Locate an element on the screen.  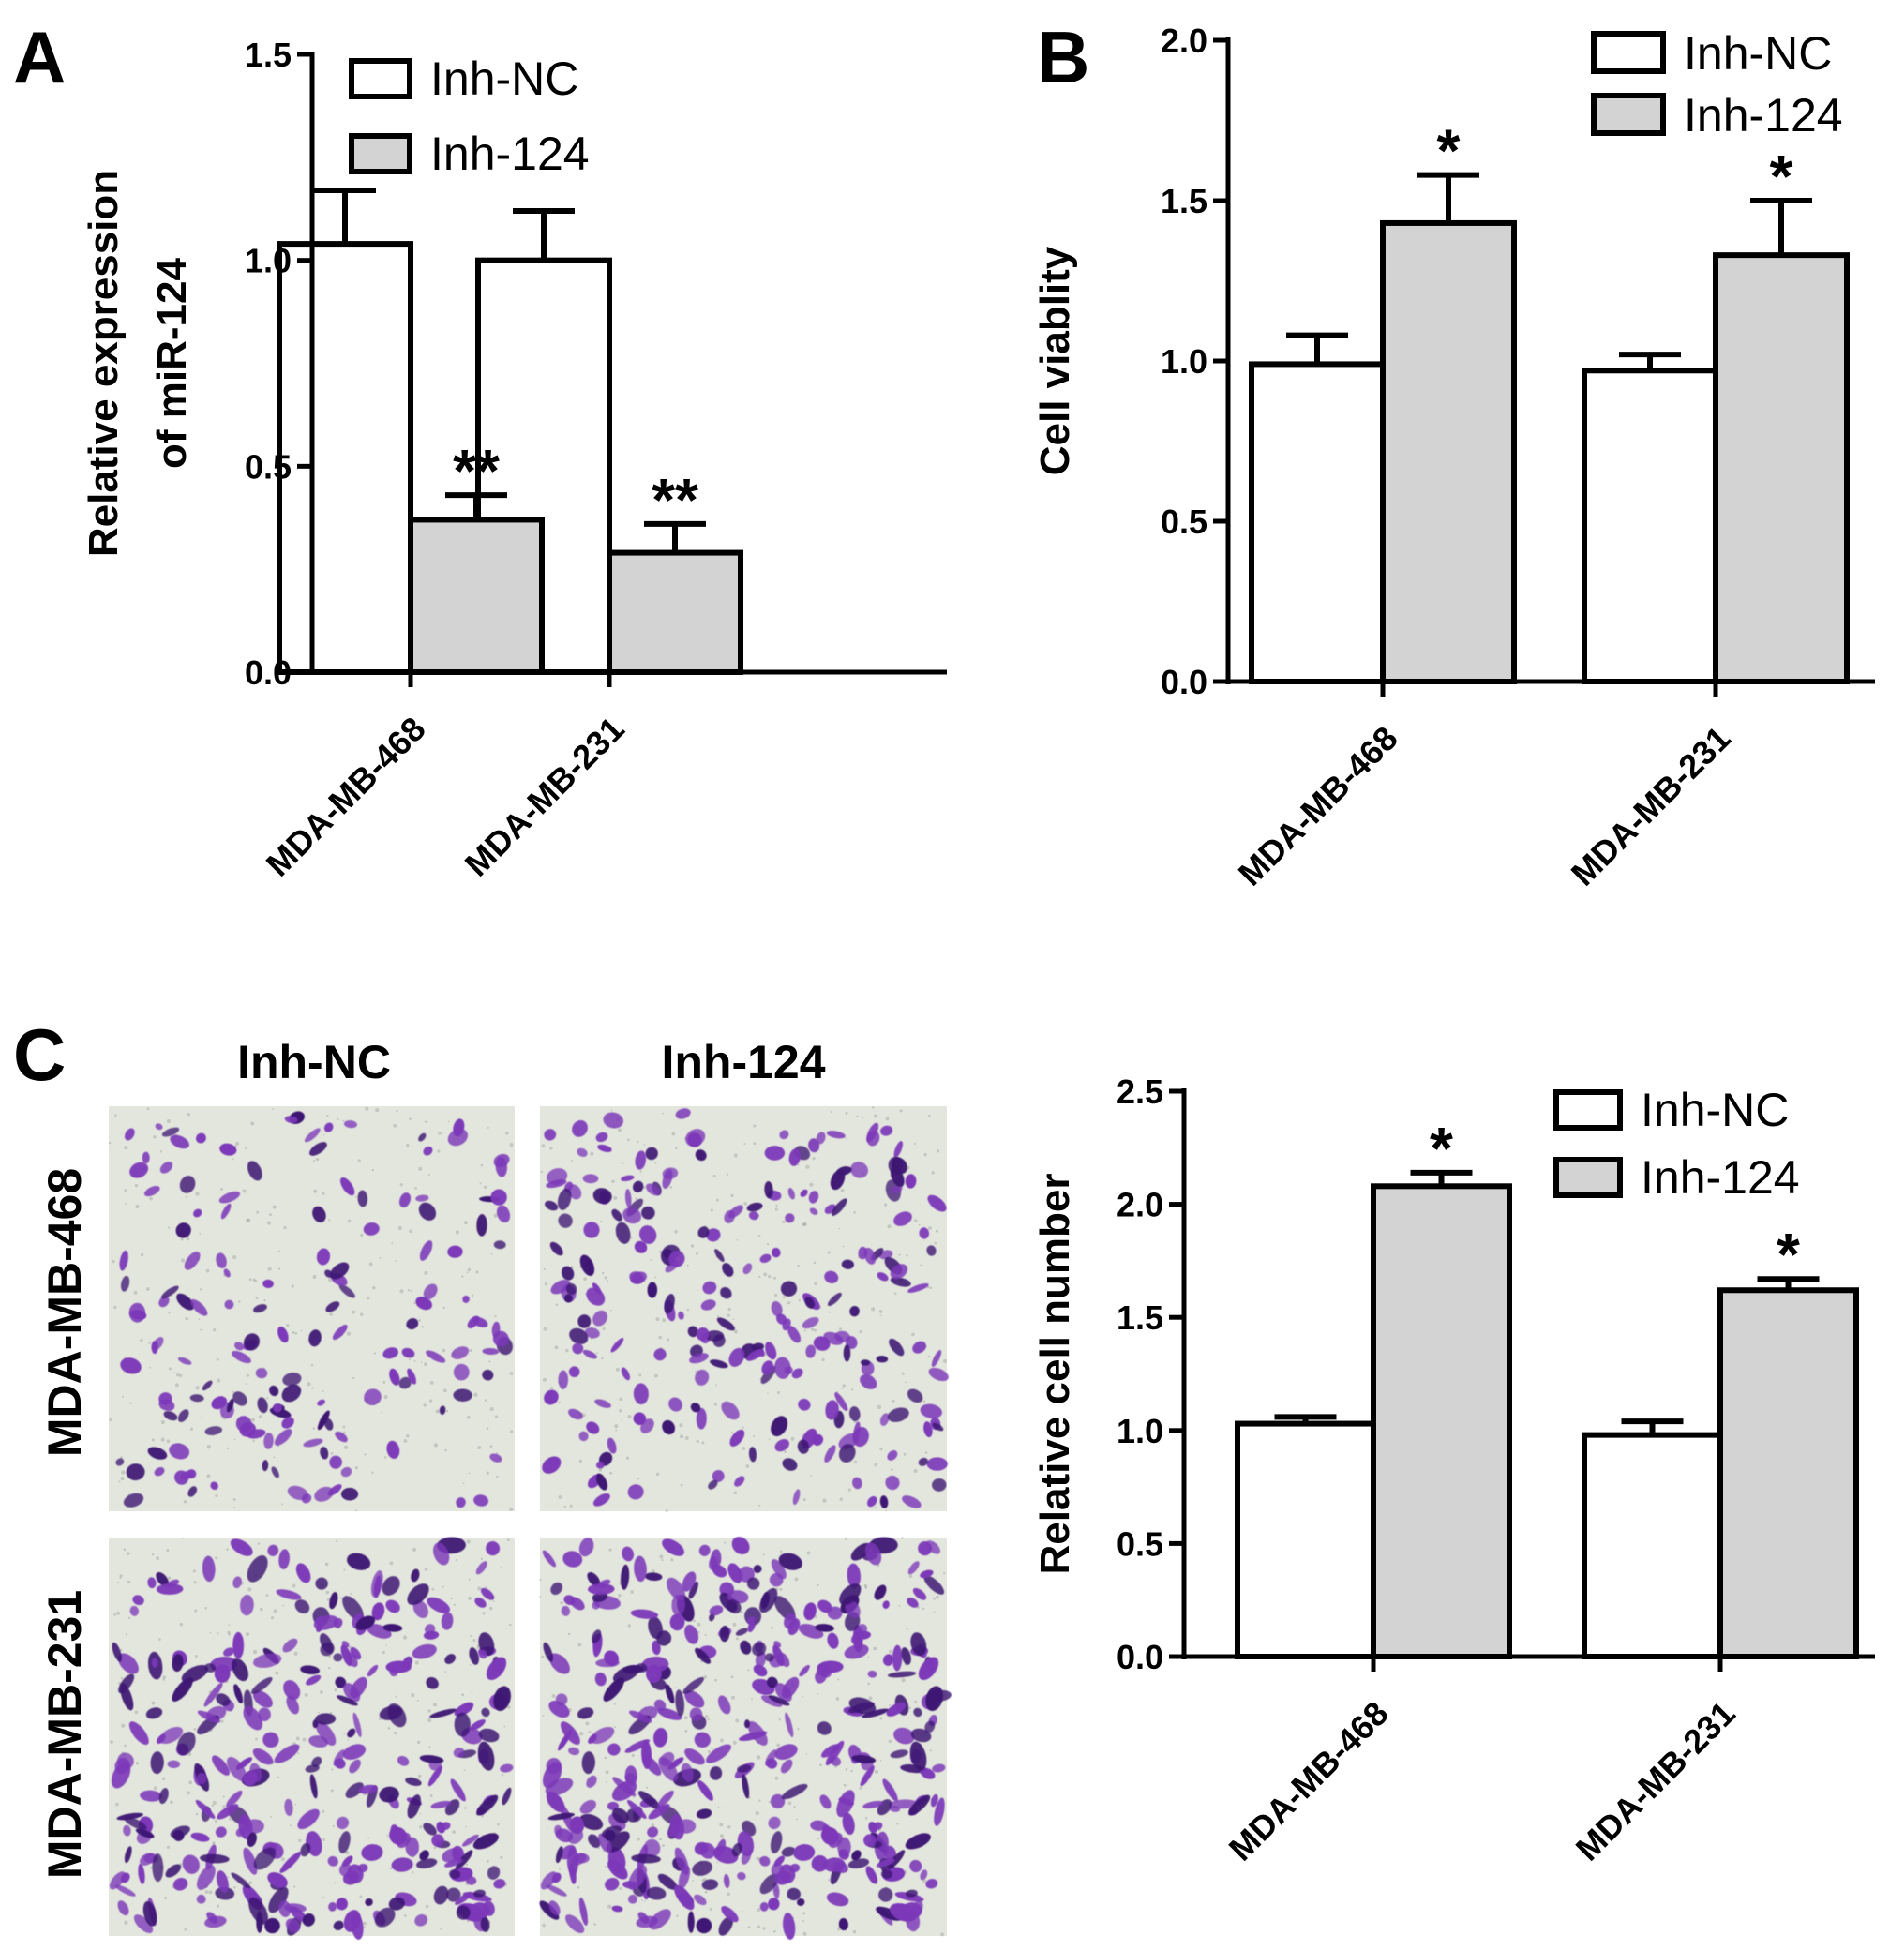
significance-marker: * is located at coordinates (1441, 1148).